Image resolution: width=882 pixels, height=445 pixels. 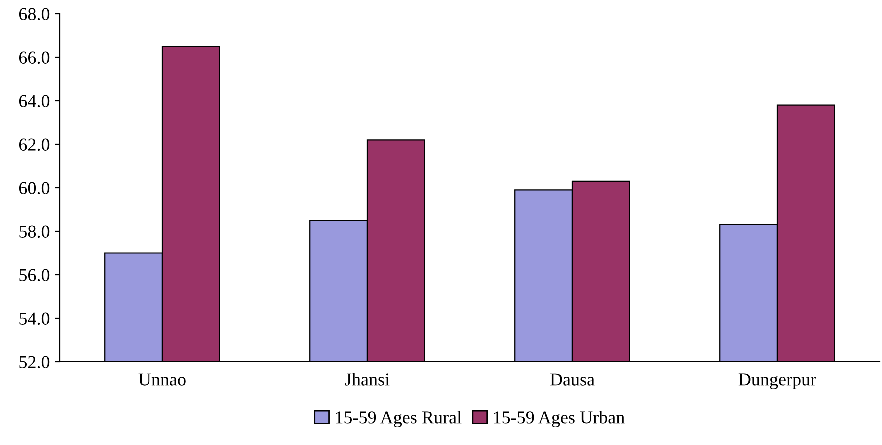 I want to click on legend-label: 15-59 Ages Rural, so click(x=399, y=419).